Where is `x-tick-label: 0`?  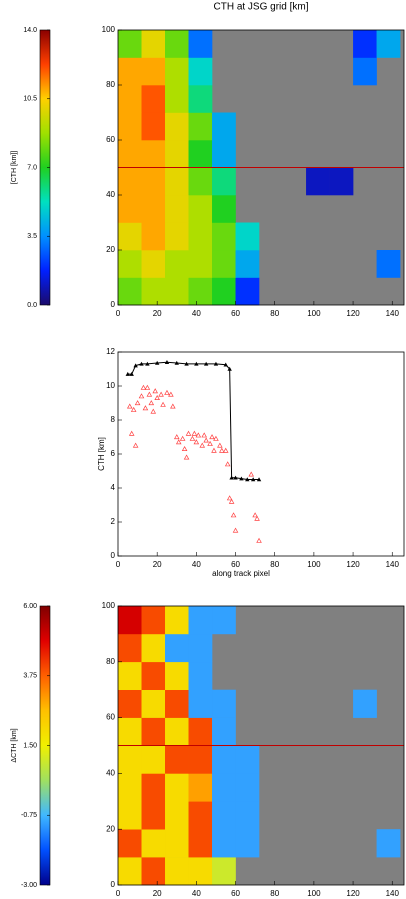 x-tick-label: 0 is located at coordinates (118, 564).